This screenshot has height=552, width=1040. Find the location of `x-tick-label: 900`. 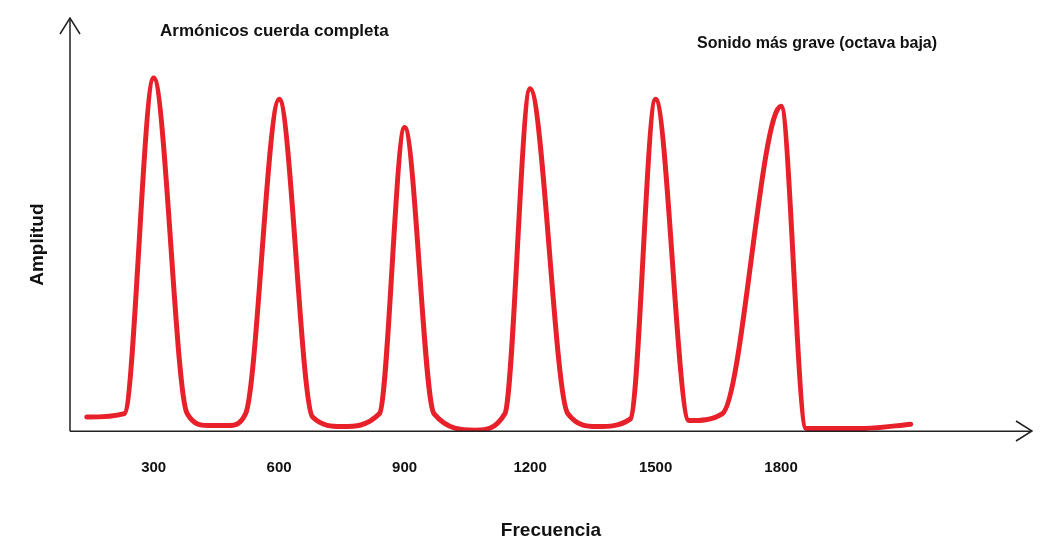

x-tick-label: 900 is located at coordinates (405, 467).